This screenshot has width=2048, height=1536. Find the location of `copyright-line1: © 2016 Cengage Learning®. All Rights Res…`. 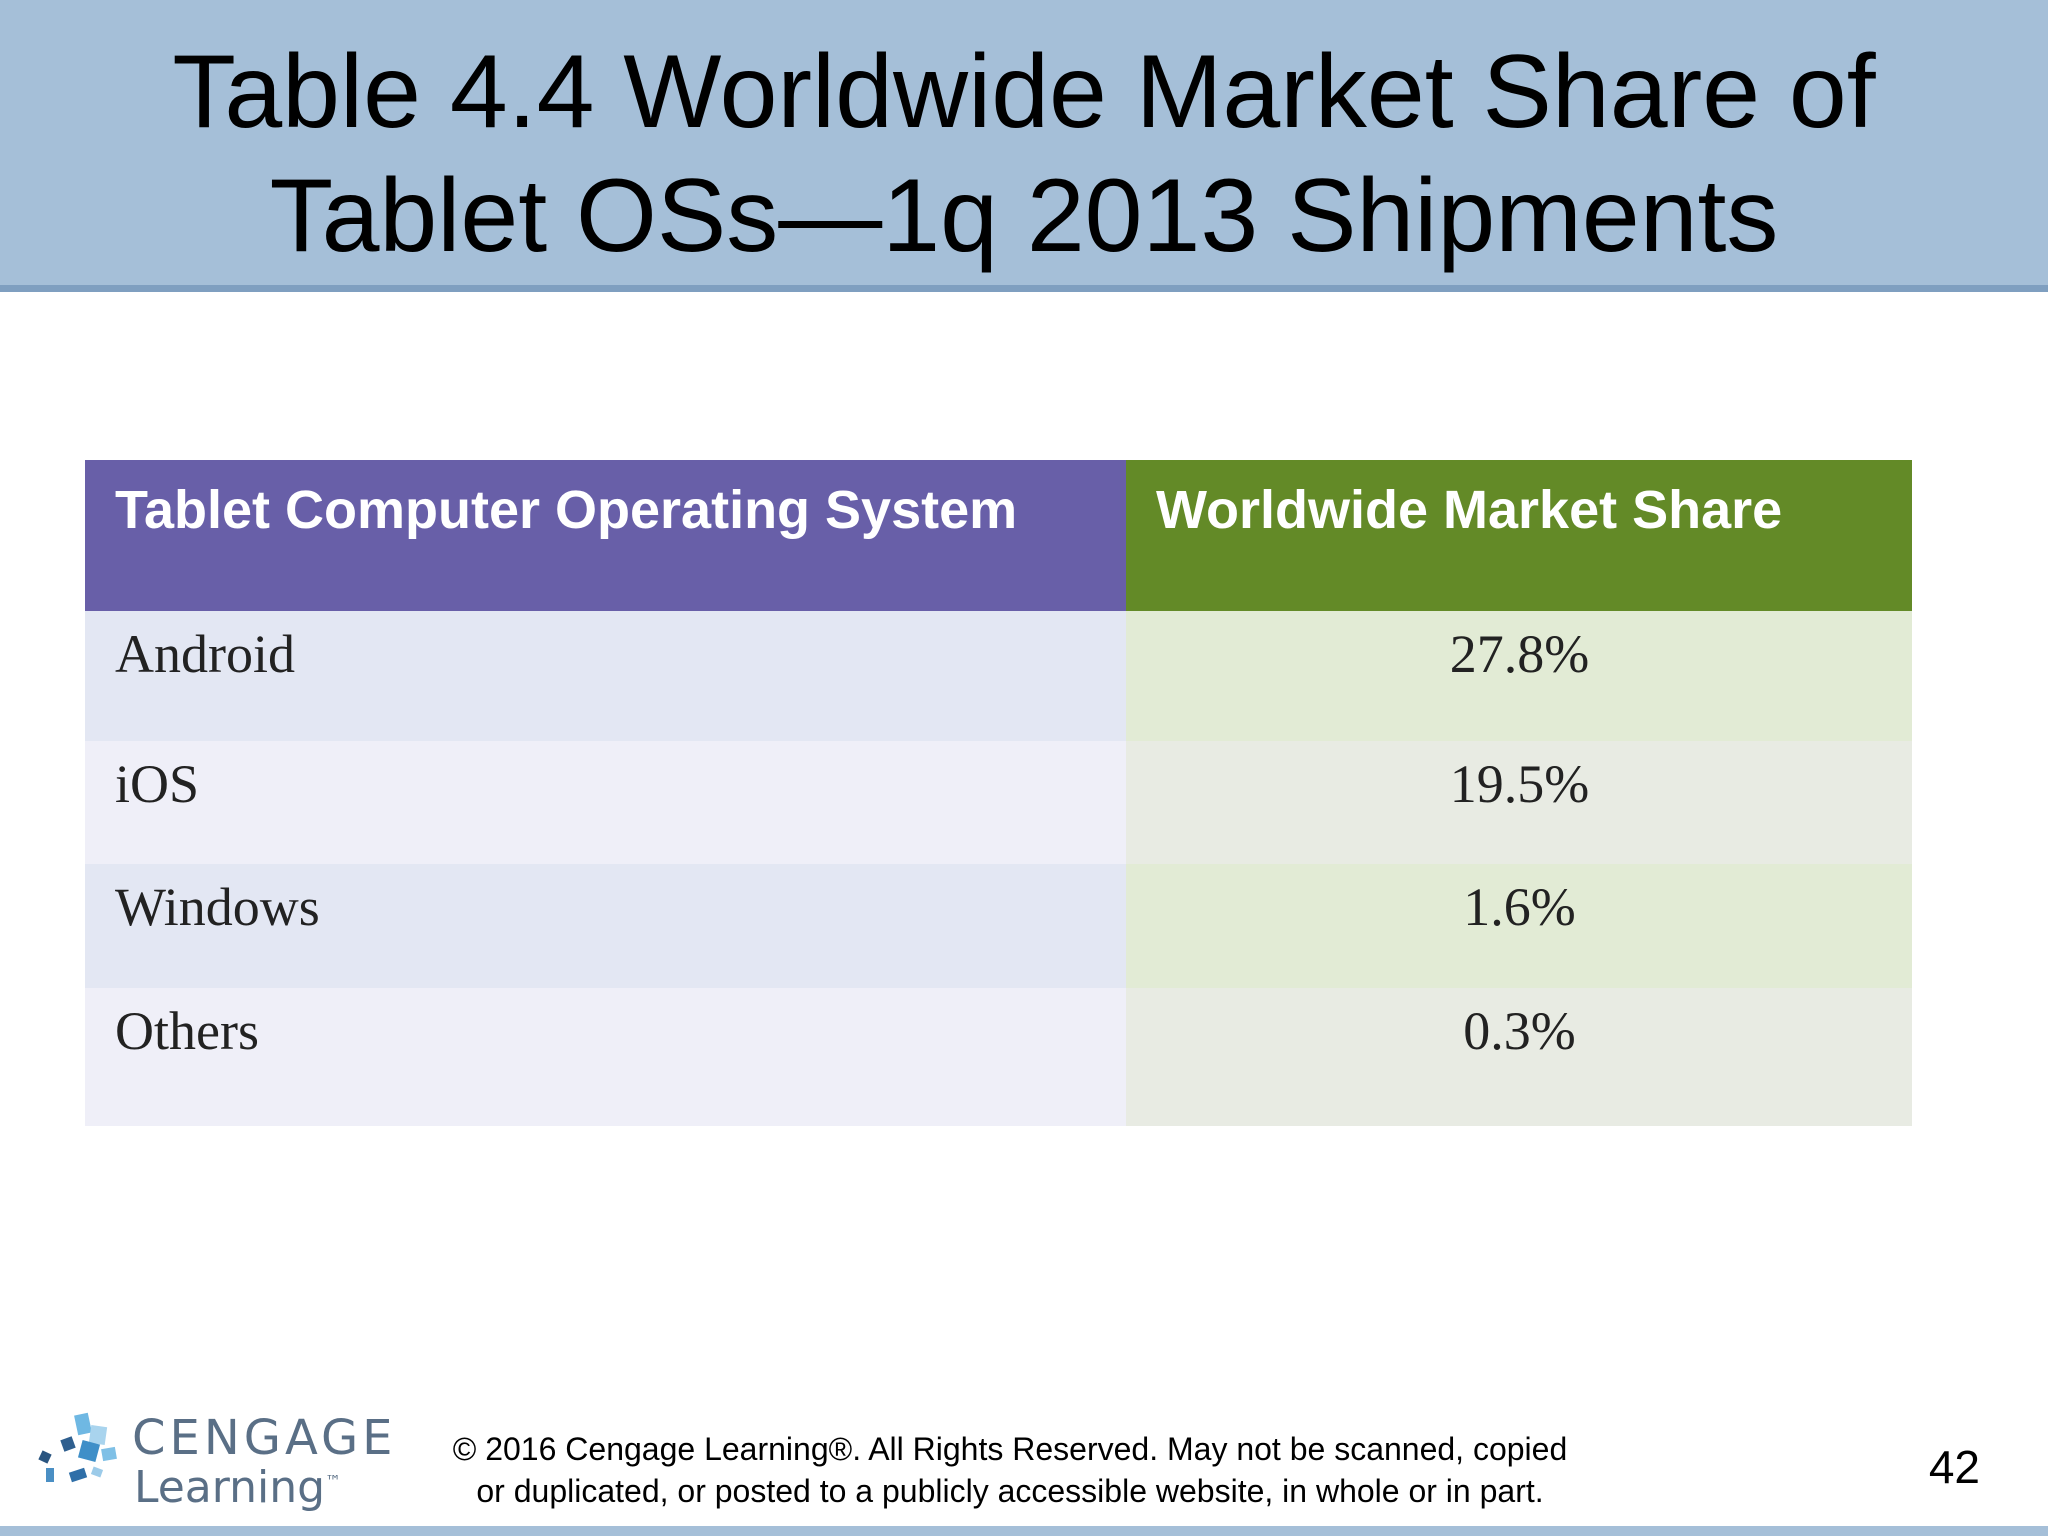

copyright-line1: © 2016 Cengage Learning®. All Rights Res… is located at coordinates (1010, 1449).